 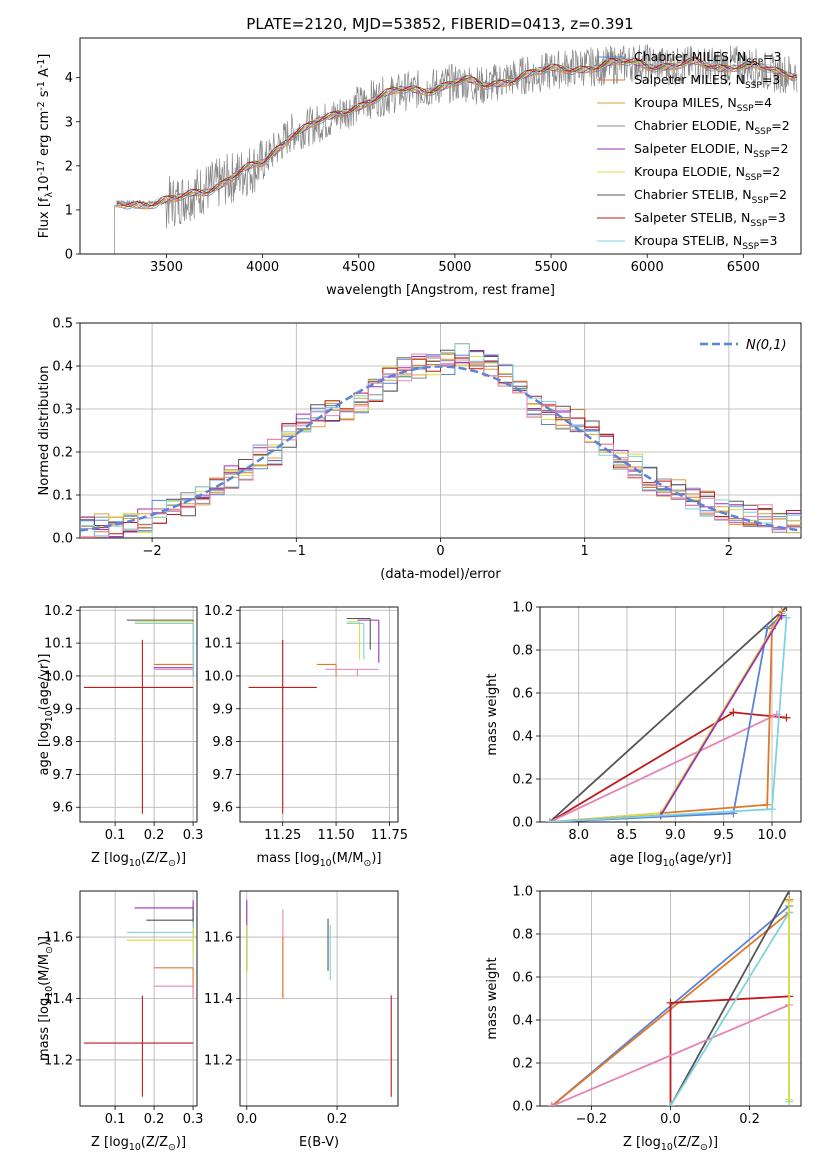 What do you see at coordinates (45, 146) in the screenshot?
I see `y-axis-label: Flux [fλ10-17 erg cm-2 s-1 A-1]` at bounding box center [45, 146].